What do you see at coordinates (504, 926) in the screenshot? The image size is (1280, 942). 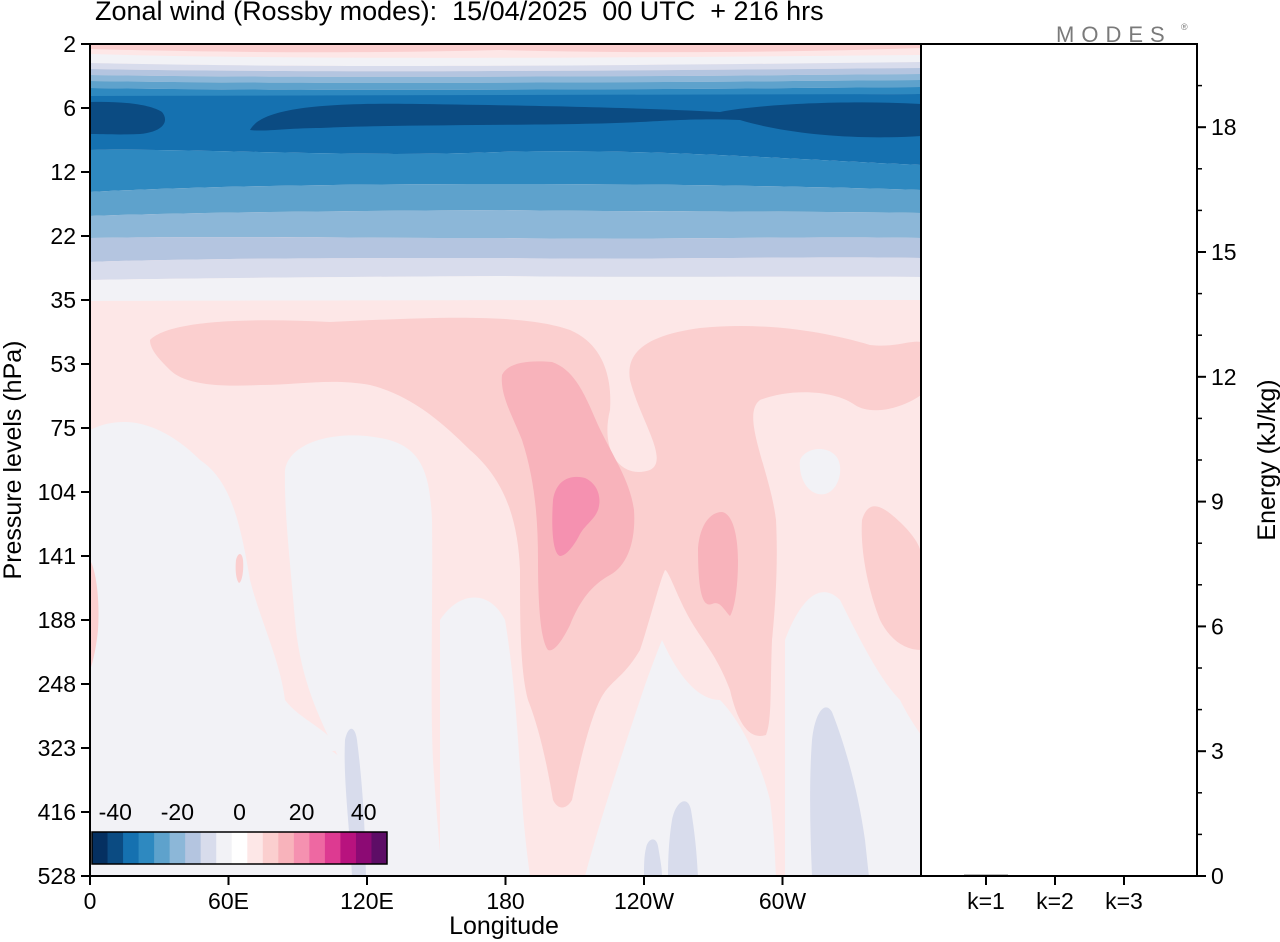 I see `x-axis-label: Longitude` at bounding box center [504, 926].